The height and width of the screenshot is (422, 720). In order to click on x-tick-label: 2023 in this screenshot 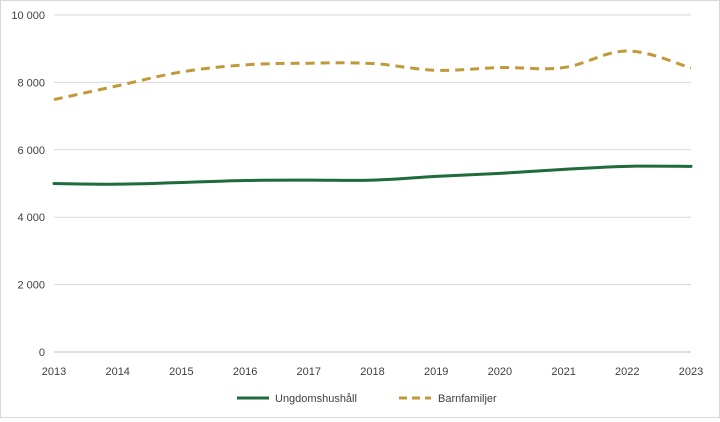, I will do `click(691, 372)`.